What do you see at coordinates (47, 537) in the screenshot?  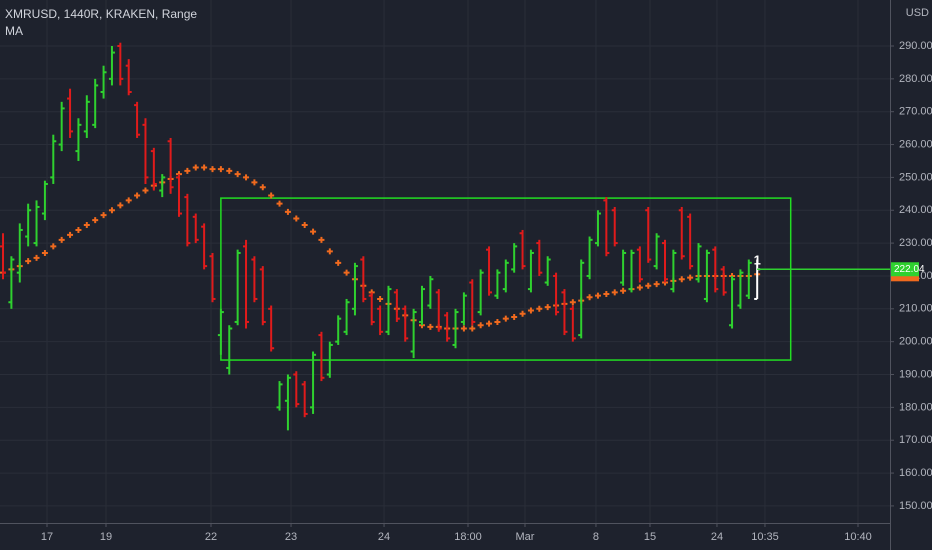 I see `x-tick-label: 17` at bounding box center [47, 537].